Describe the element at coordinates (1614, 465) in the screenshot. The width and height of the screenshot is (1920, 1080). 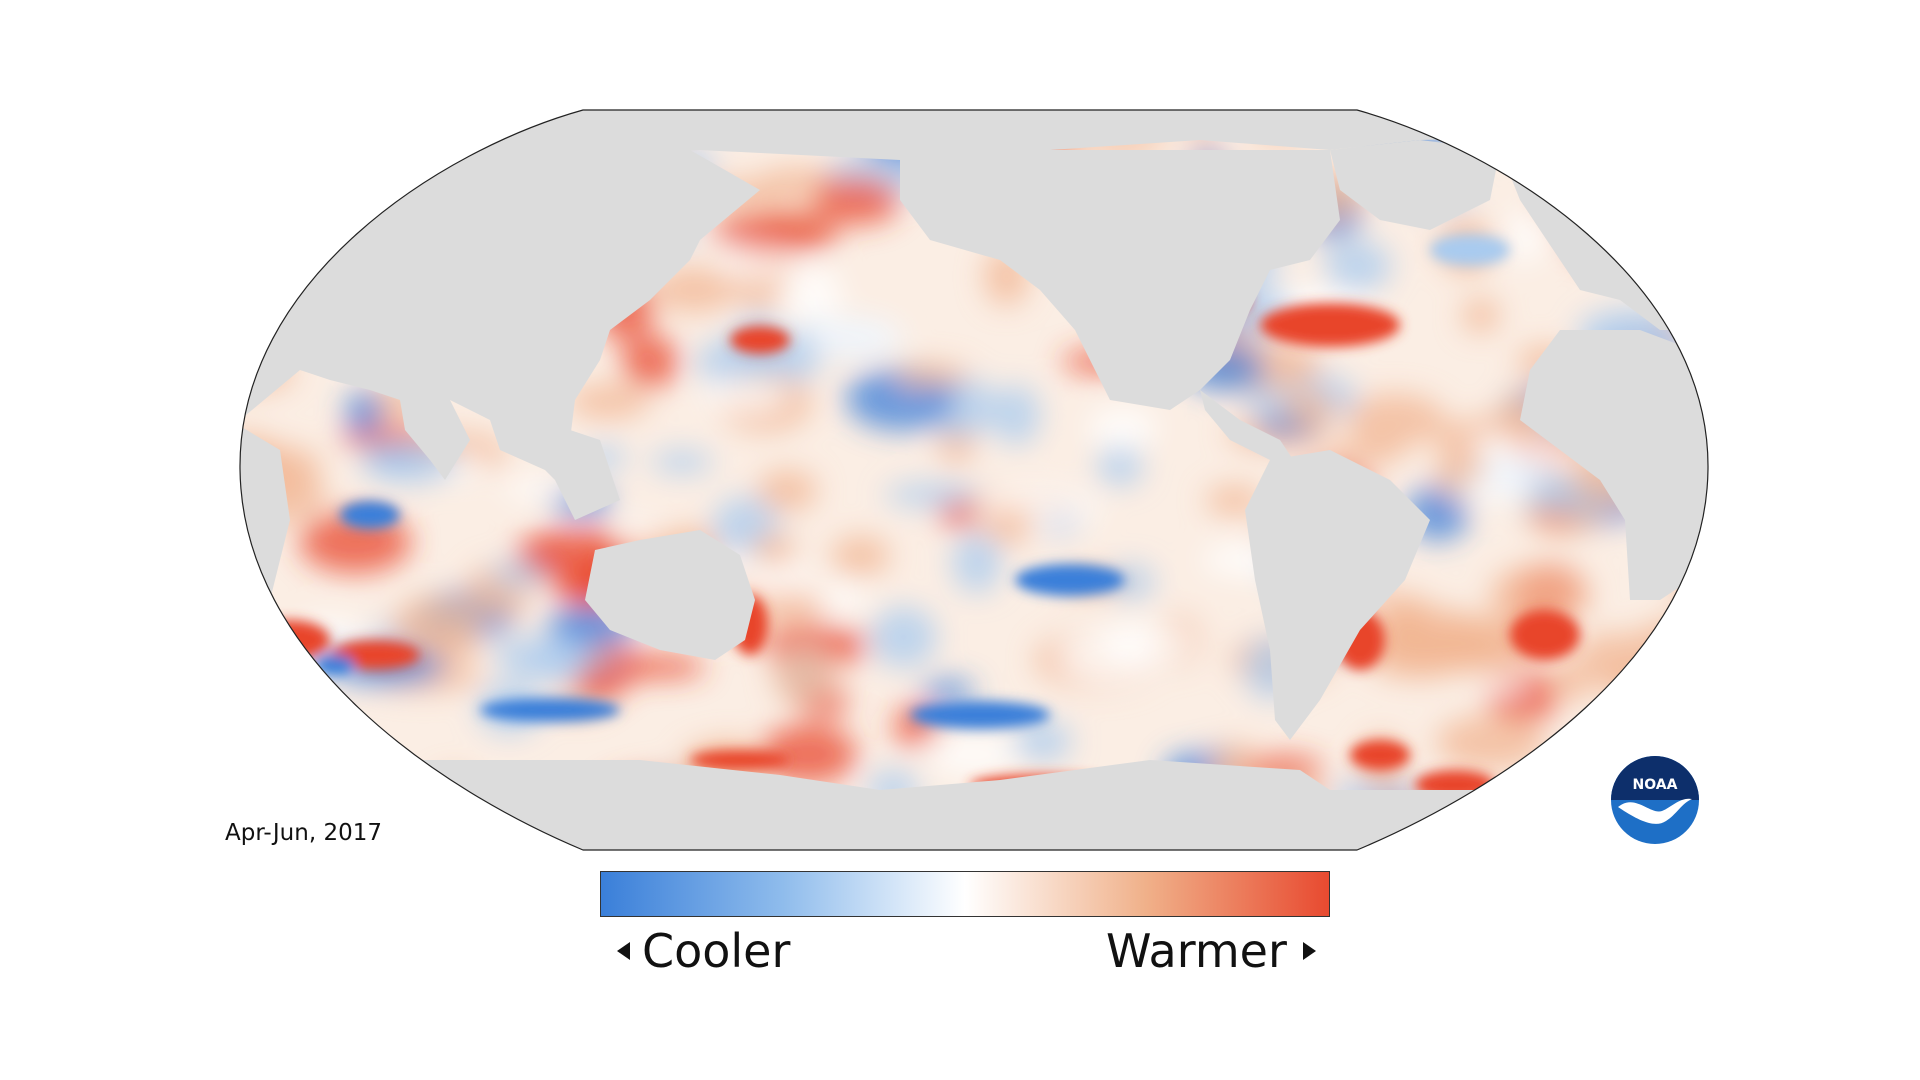
I see `land-africa-west` at that location.